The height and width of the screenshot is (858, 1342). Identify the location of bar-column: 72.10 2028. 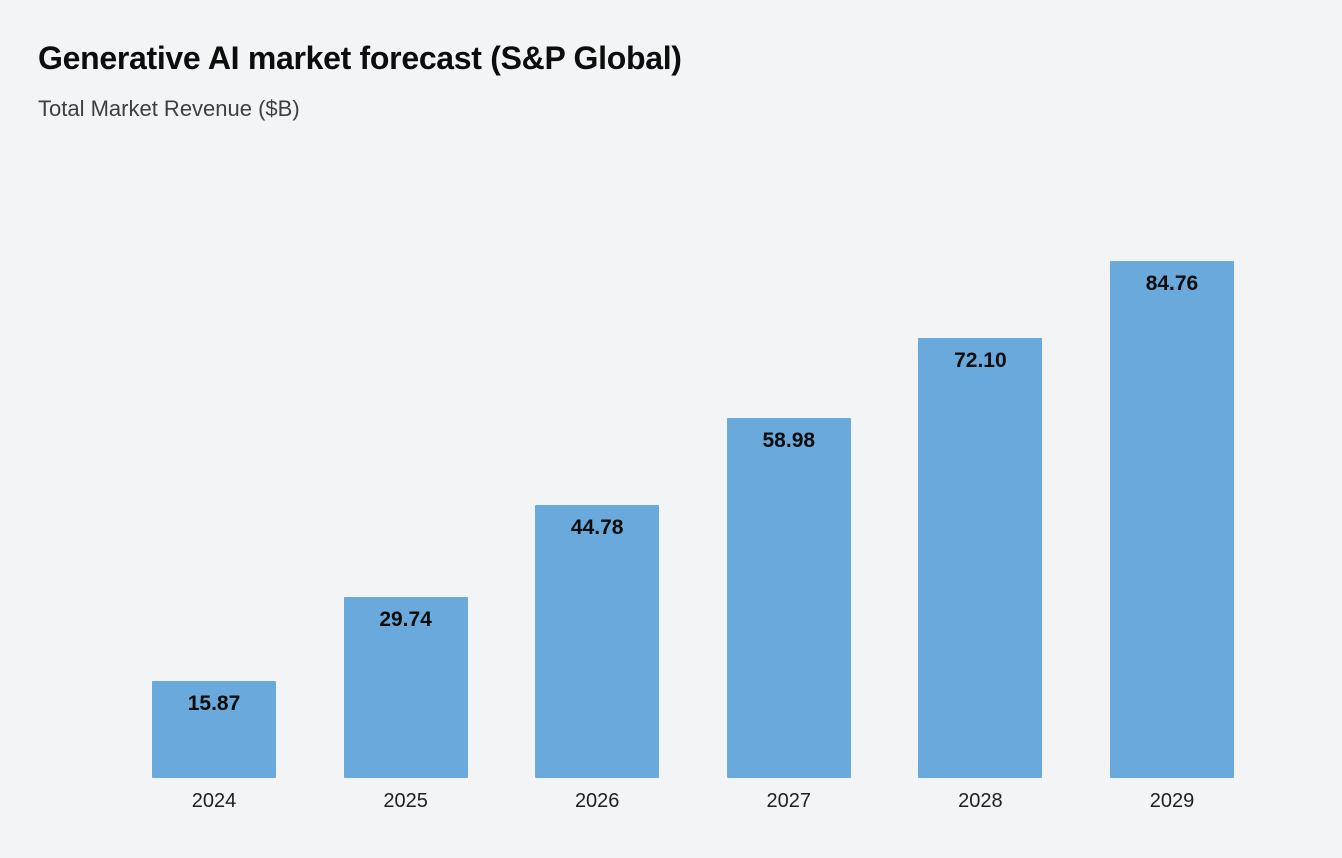
(980, 578).